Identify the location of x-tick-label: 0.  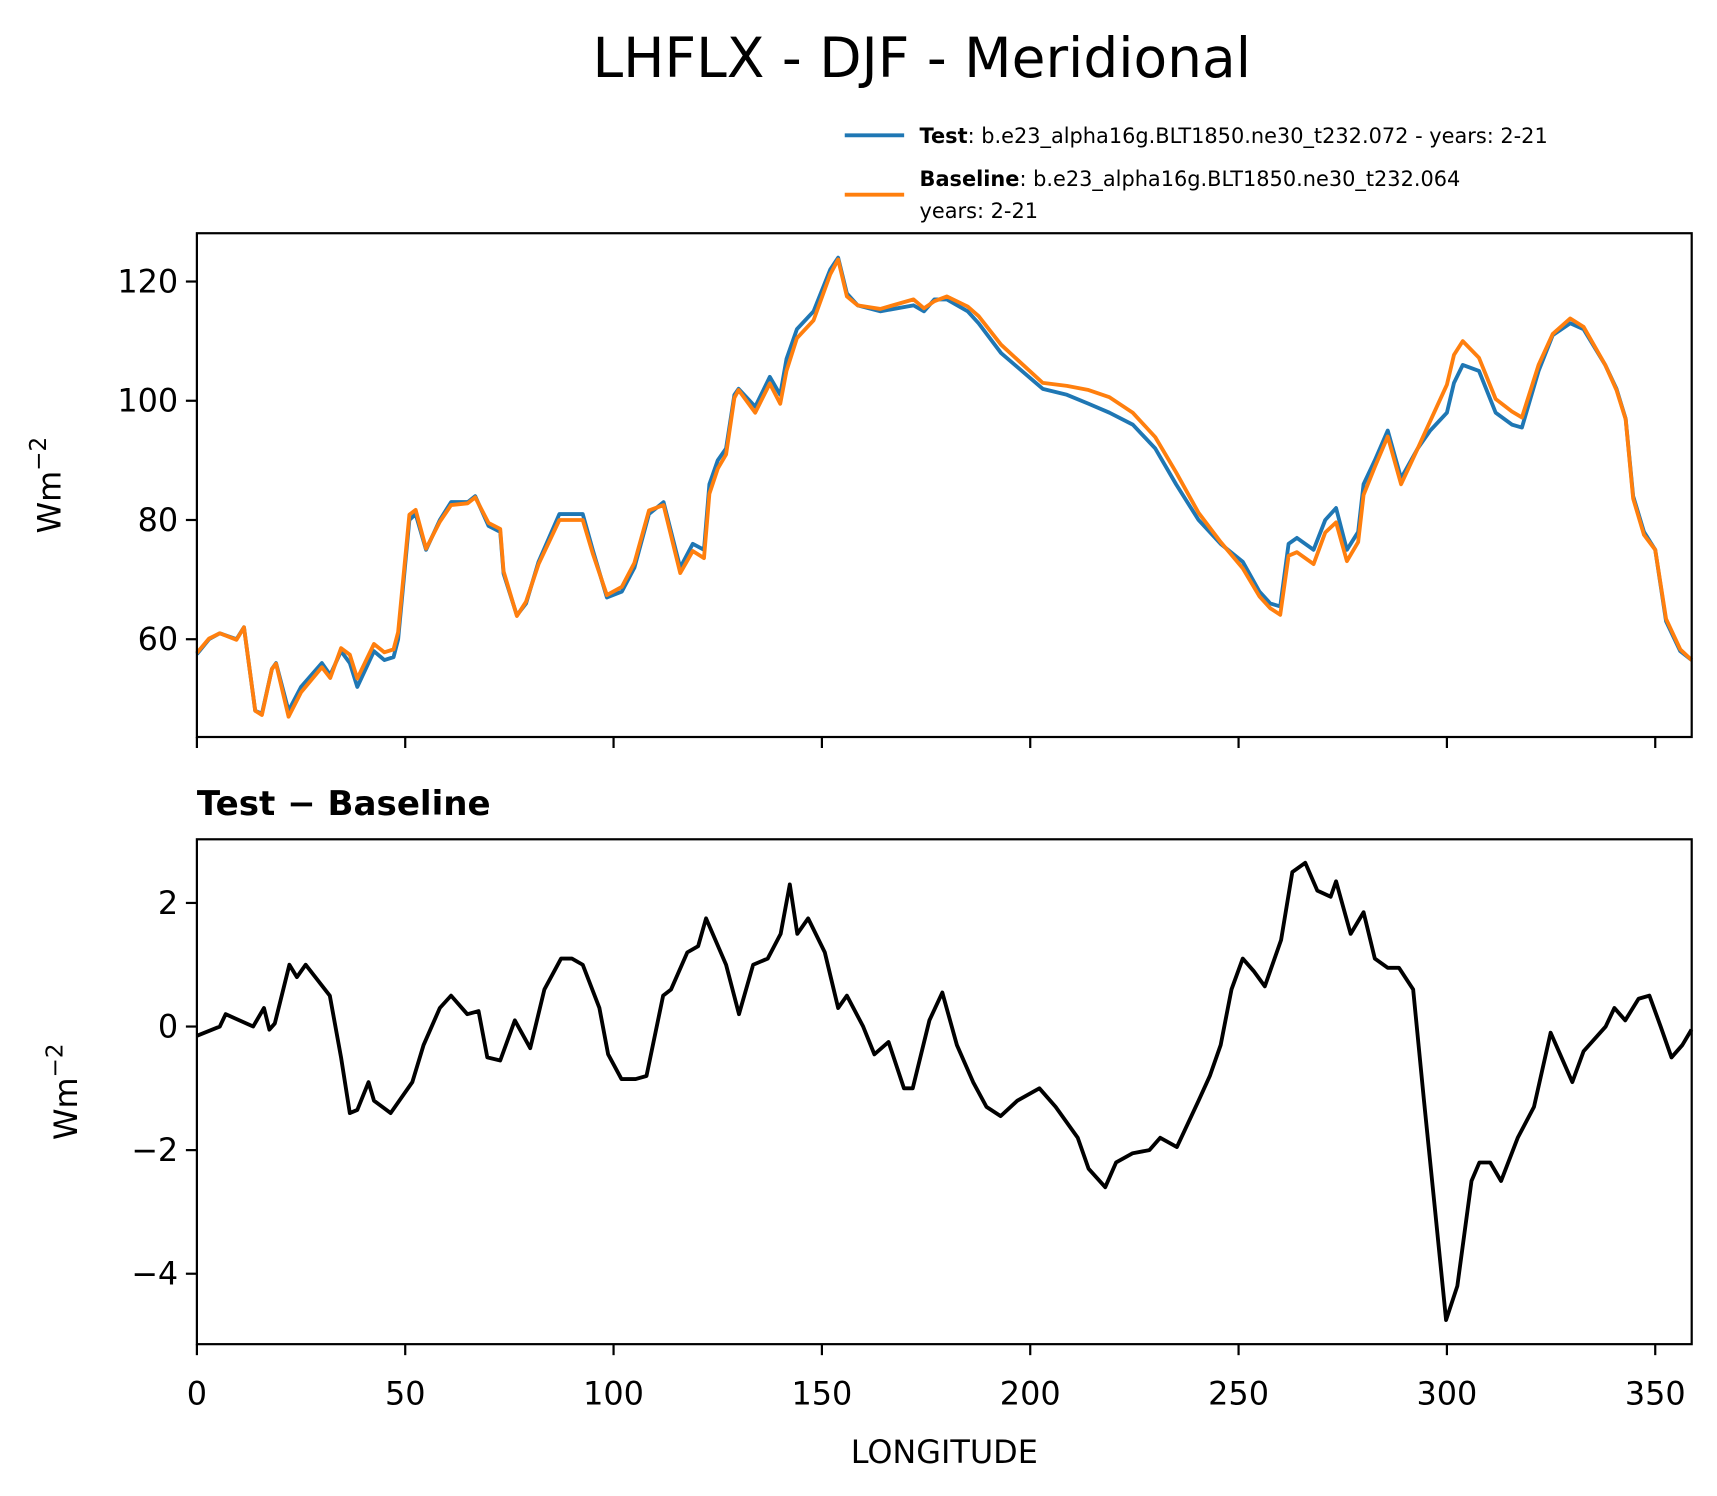
(197, 1394).